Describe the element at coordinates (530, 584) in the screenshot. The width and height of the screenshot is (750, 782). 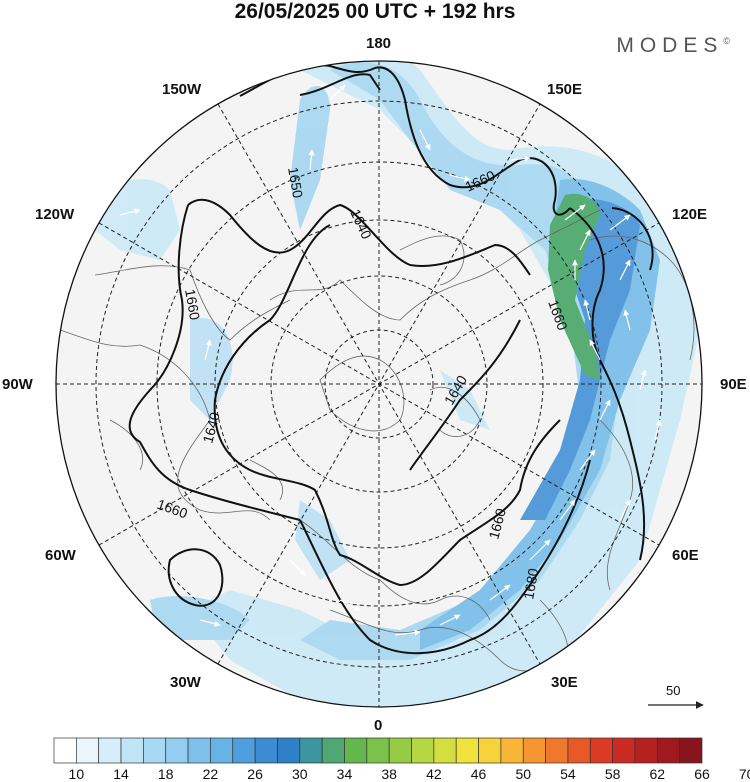
I see `contour-label: 1680` at that location.